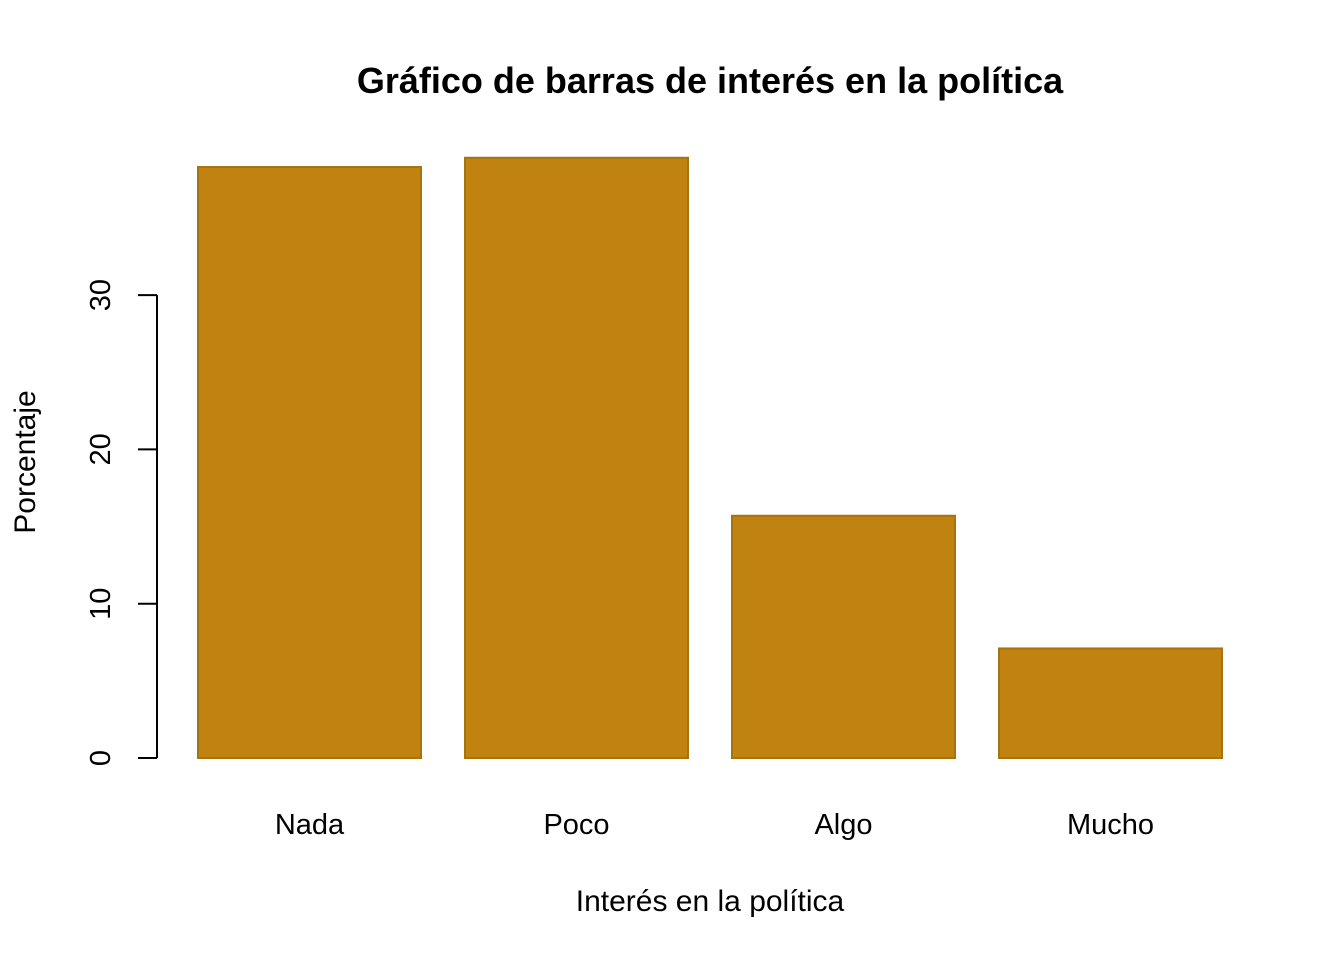 This screenshot has width=1344, height=960. What do you see at coordinates (310, 825) in the screenshot?
I see `x-tick-label: Nada` at bounding box center [310, 825].